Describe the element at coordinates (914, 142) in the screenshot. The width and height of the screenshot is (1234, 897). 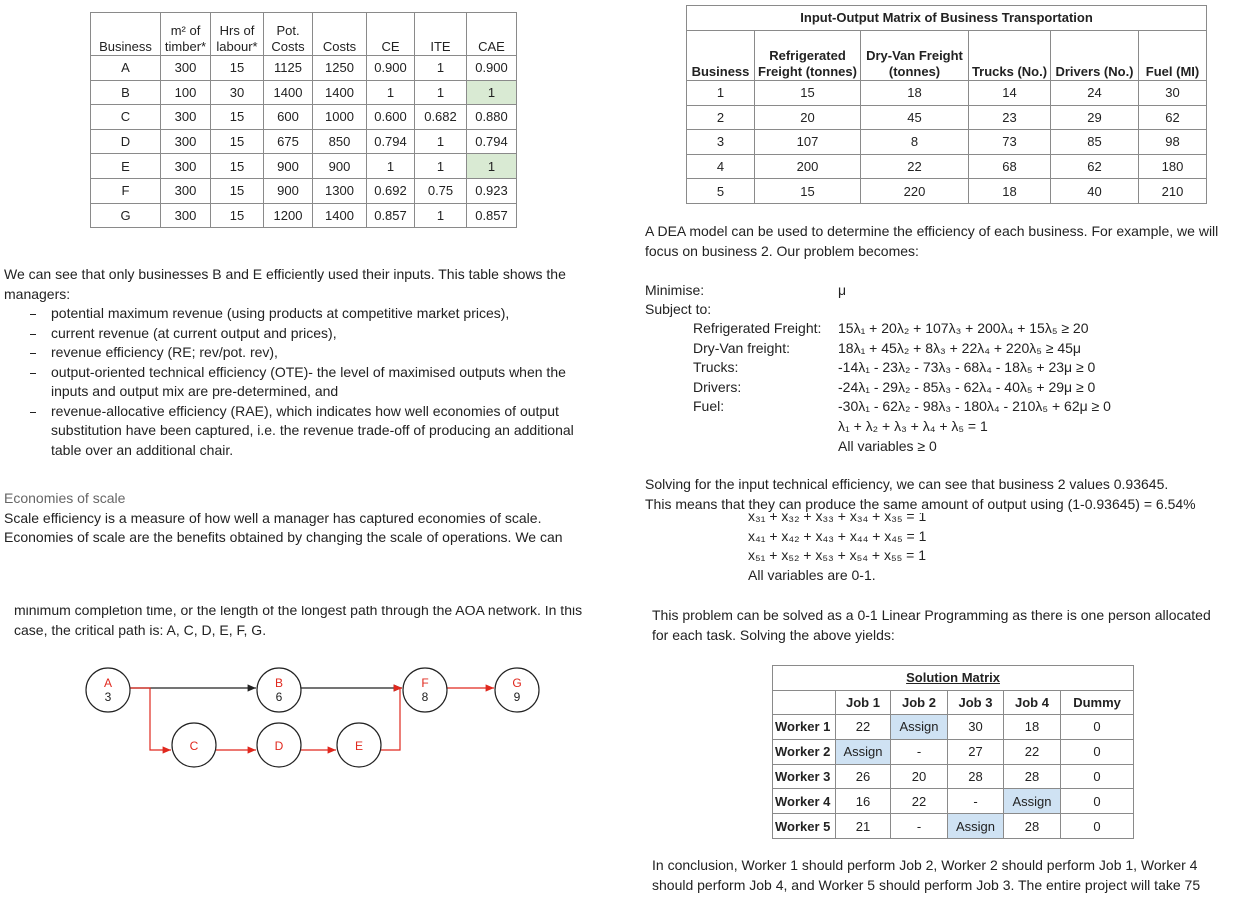
I see `cell: 8` at that location.